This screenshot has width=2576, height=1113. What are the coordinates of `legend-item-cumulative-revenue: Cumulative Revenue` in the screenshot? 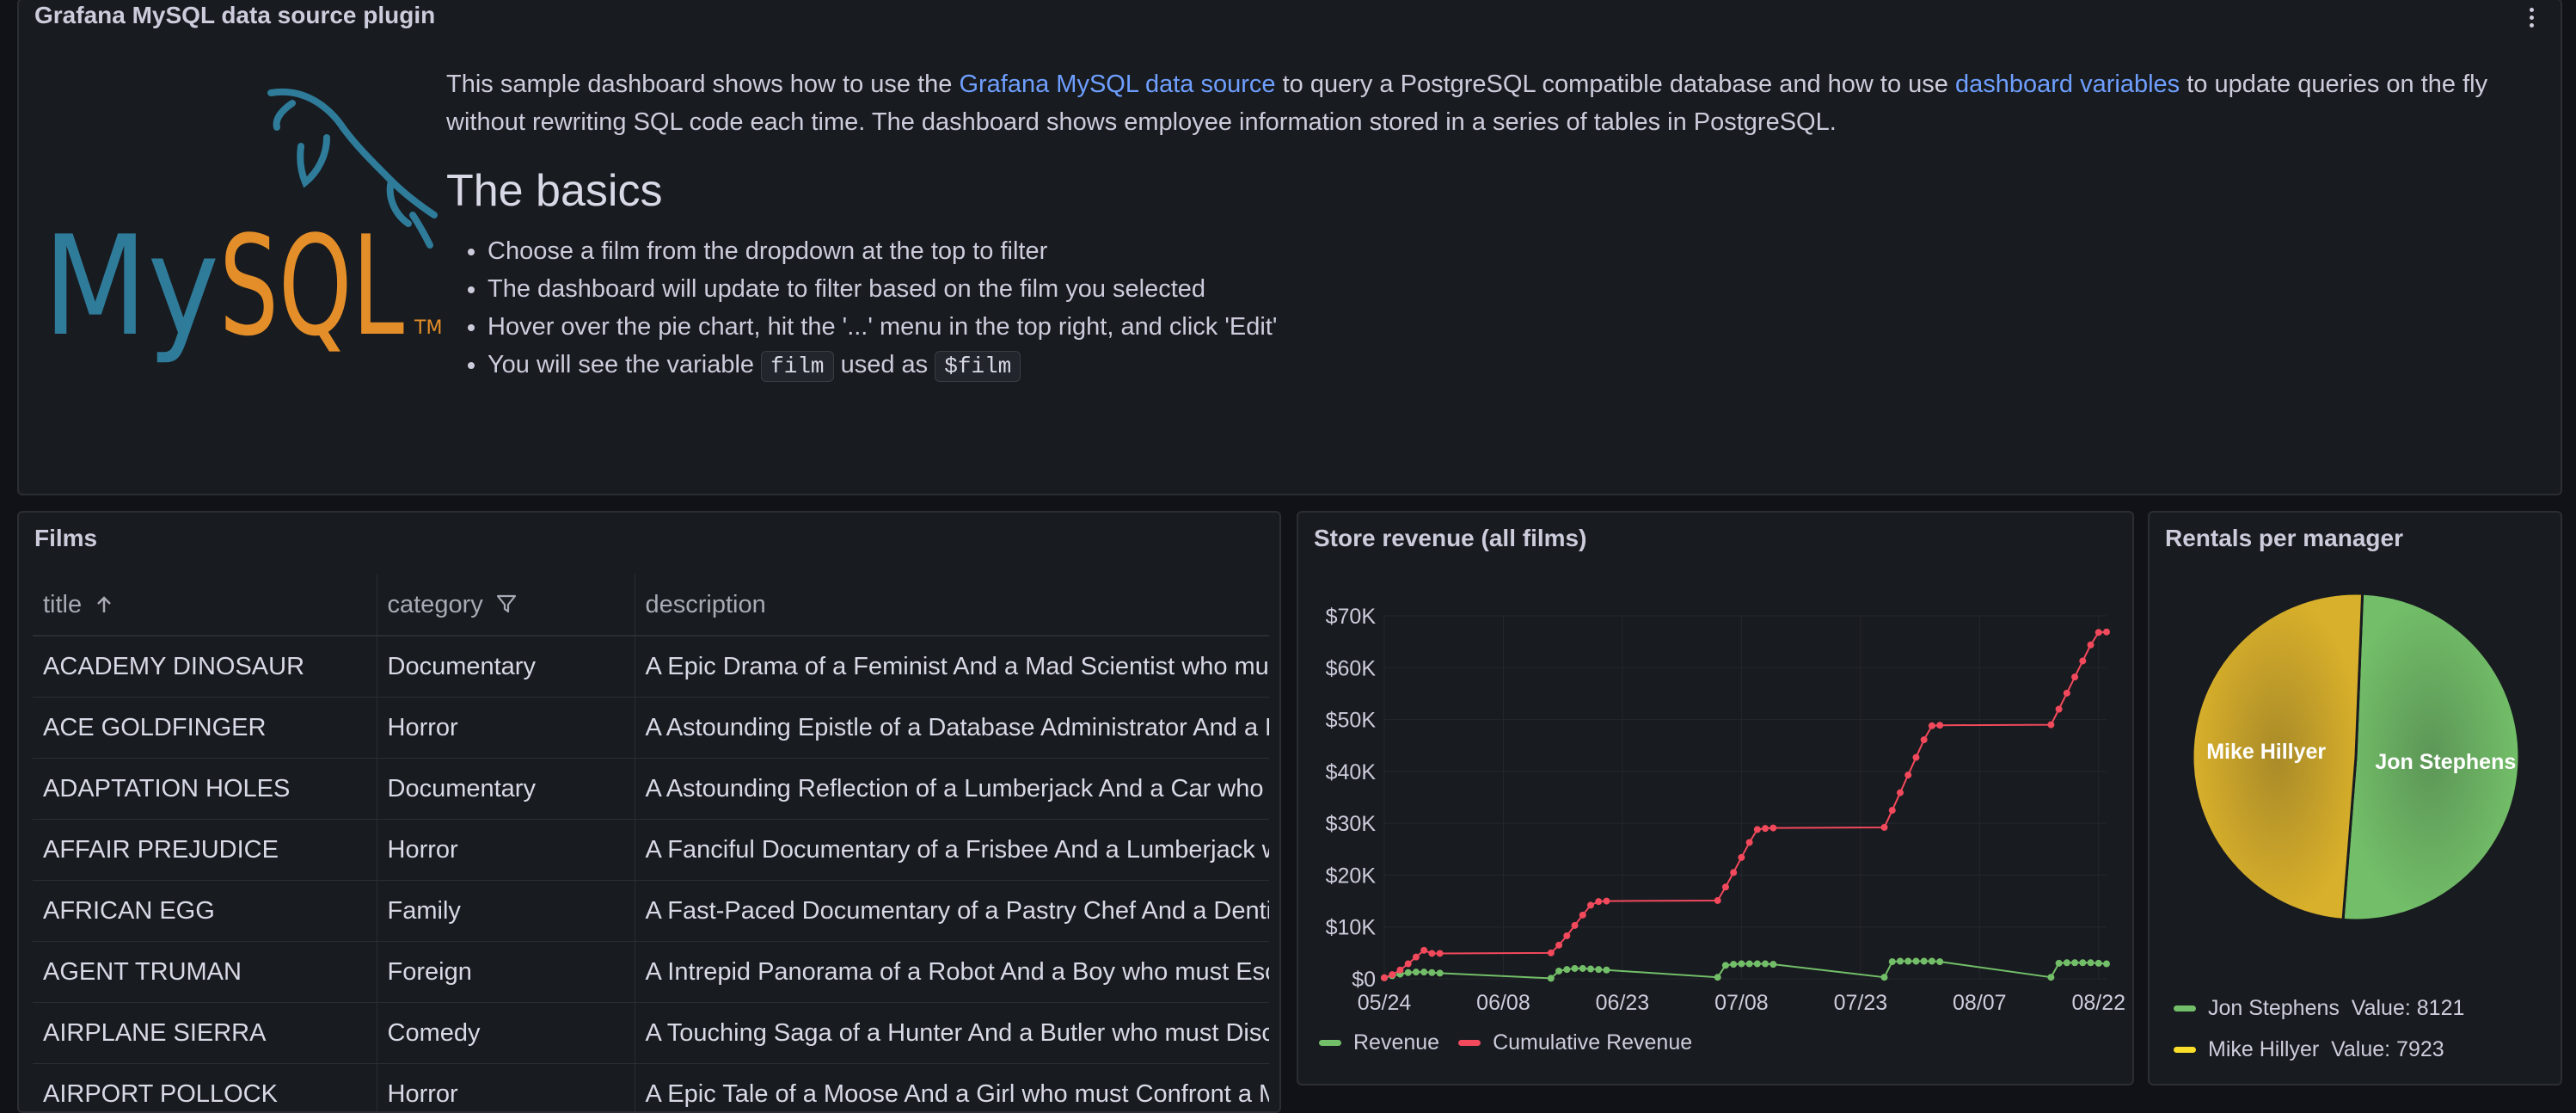 It's located at (1575, 1042).